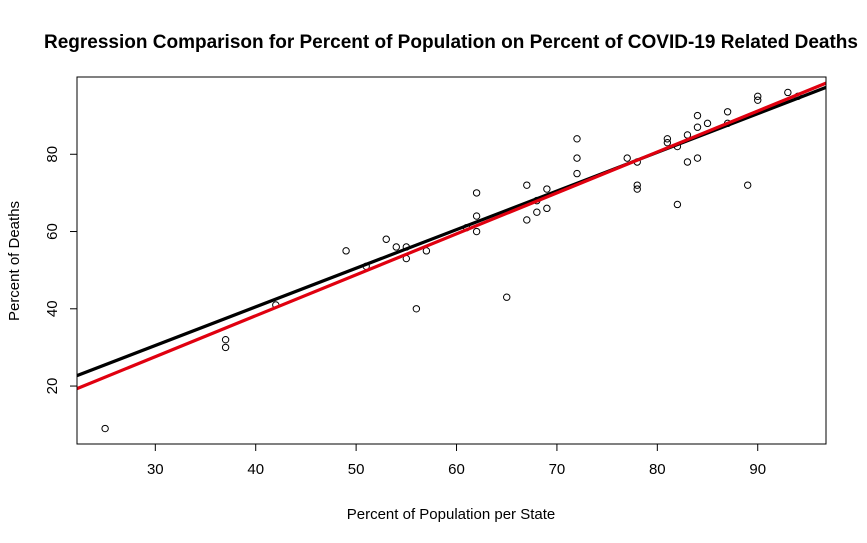 The width and height of the screenshot is (867, 543). What do you see at coordinates (757, 469) in the screenshot?
I see `x-tick-label: 90` at bounding box center [757, 469].